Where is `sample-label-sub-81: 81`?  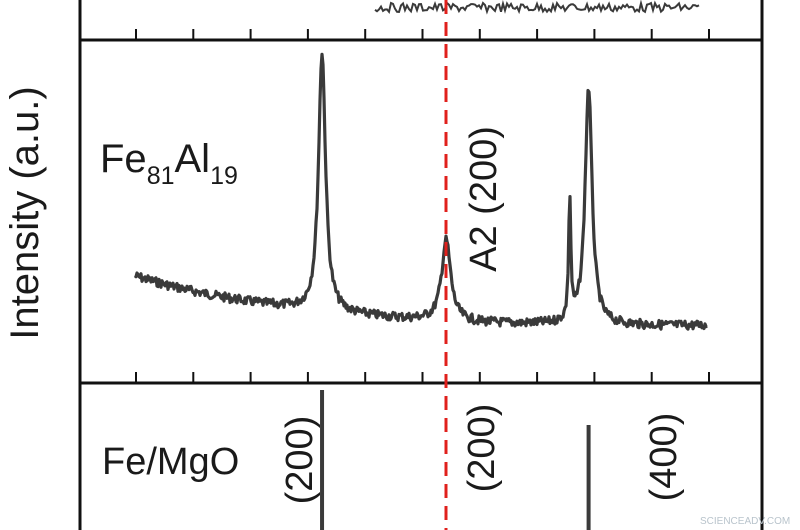 sample-label-sub-81: 81 is located at coordinates (161, 176).